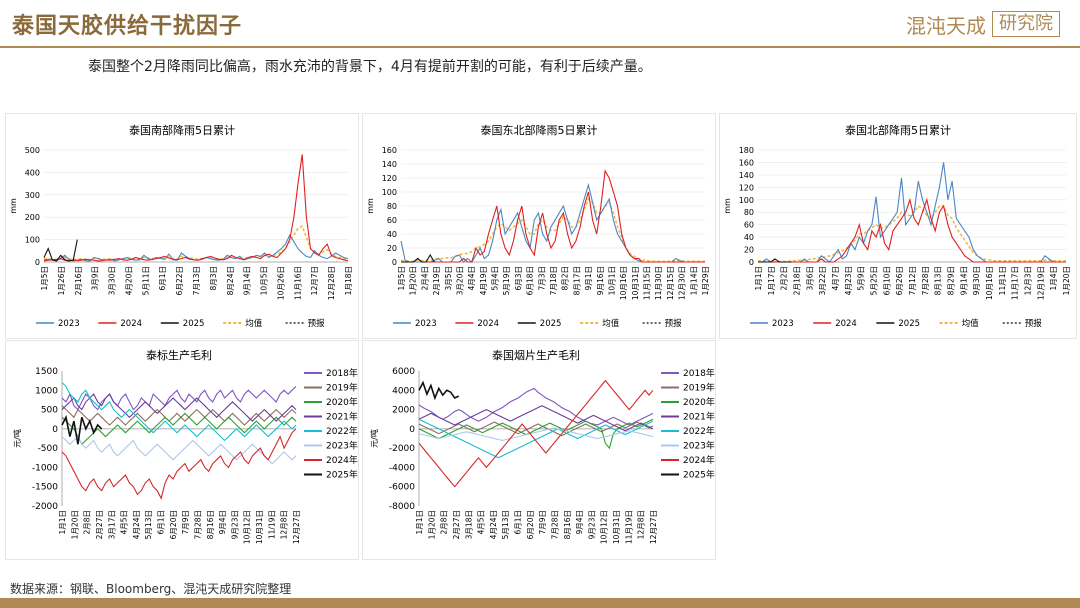 Image resolution: width=1080 pixels, height=608 pixels. Describe the element at coordinates (213, 278) in the screenshot. I see `x-tick-label: 8月3日` at that location.